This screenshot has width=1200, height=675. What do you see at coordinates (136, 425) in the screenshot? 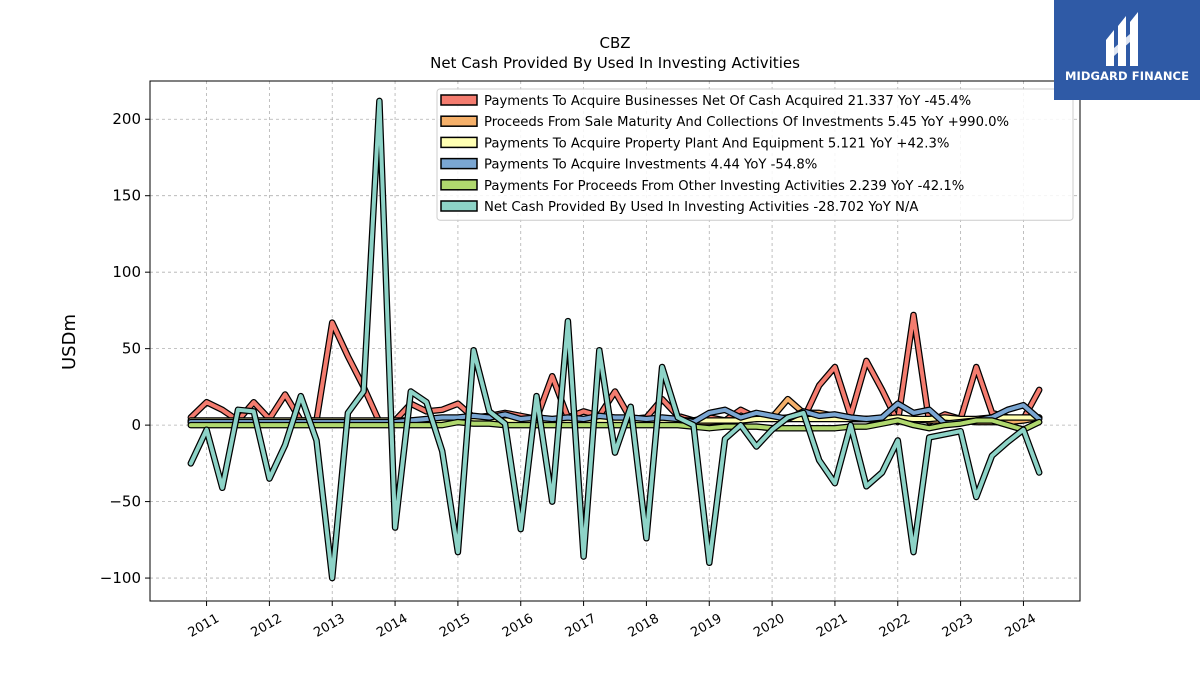
I see `y-tick-label: 0` at bounding box center [136, 425].